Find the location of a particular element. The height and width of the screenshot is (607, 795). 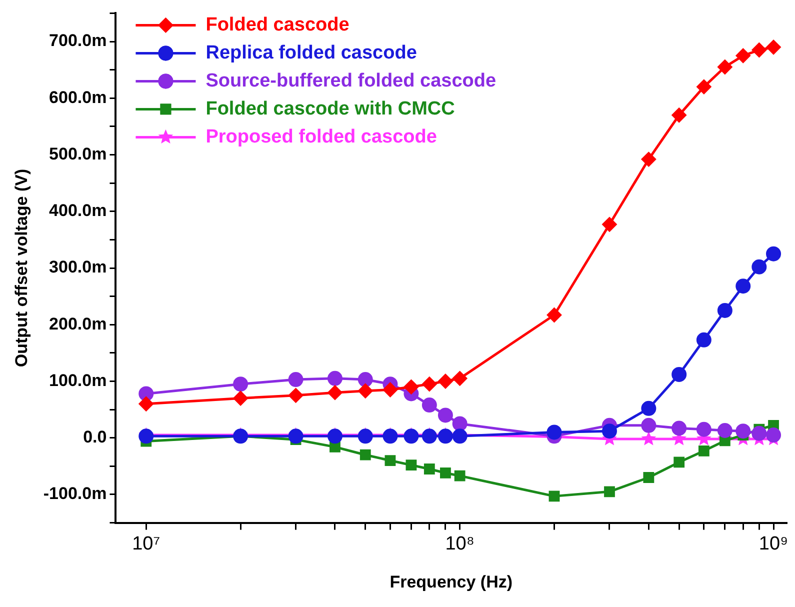

y-tick-label: -100.0m is located at coordinates (75, 494).